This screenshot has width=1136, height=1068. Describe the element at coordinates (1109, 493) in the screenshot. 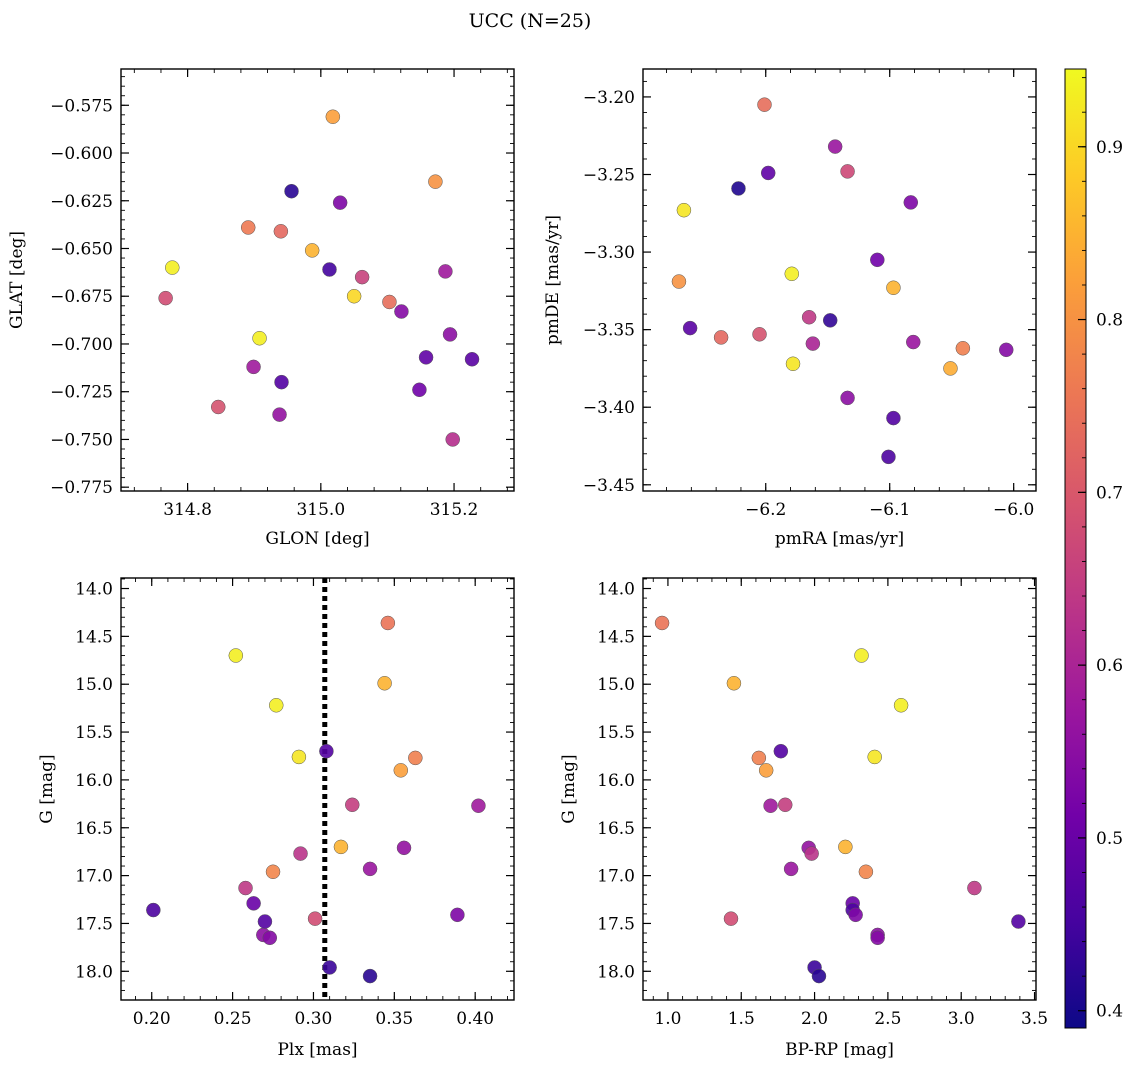

I see `colorbar-tick-label: 0.7` at that location.